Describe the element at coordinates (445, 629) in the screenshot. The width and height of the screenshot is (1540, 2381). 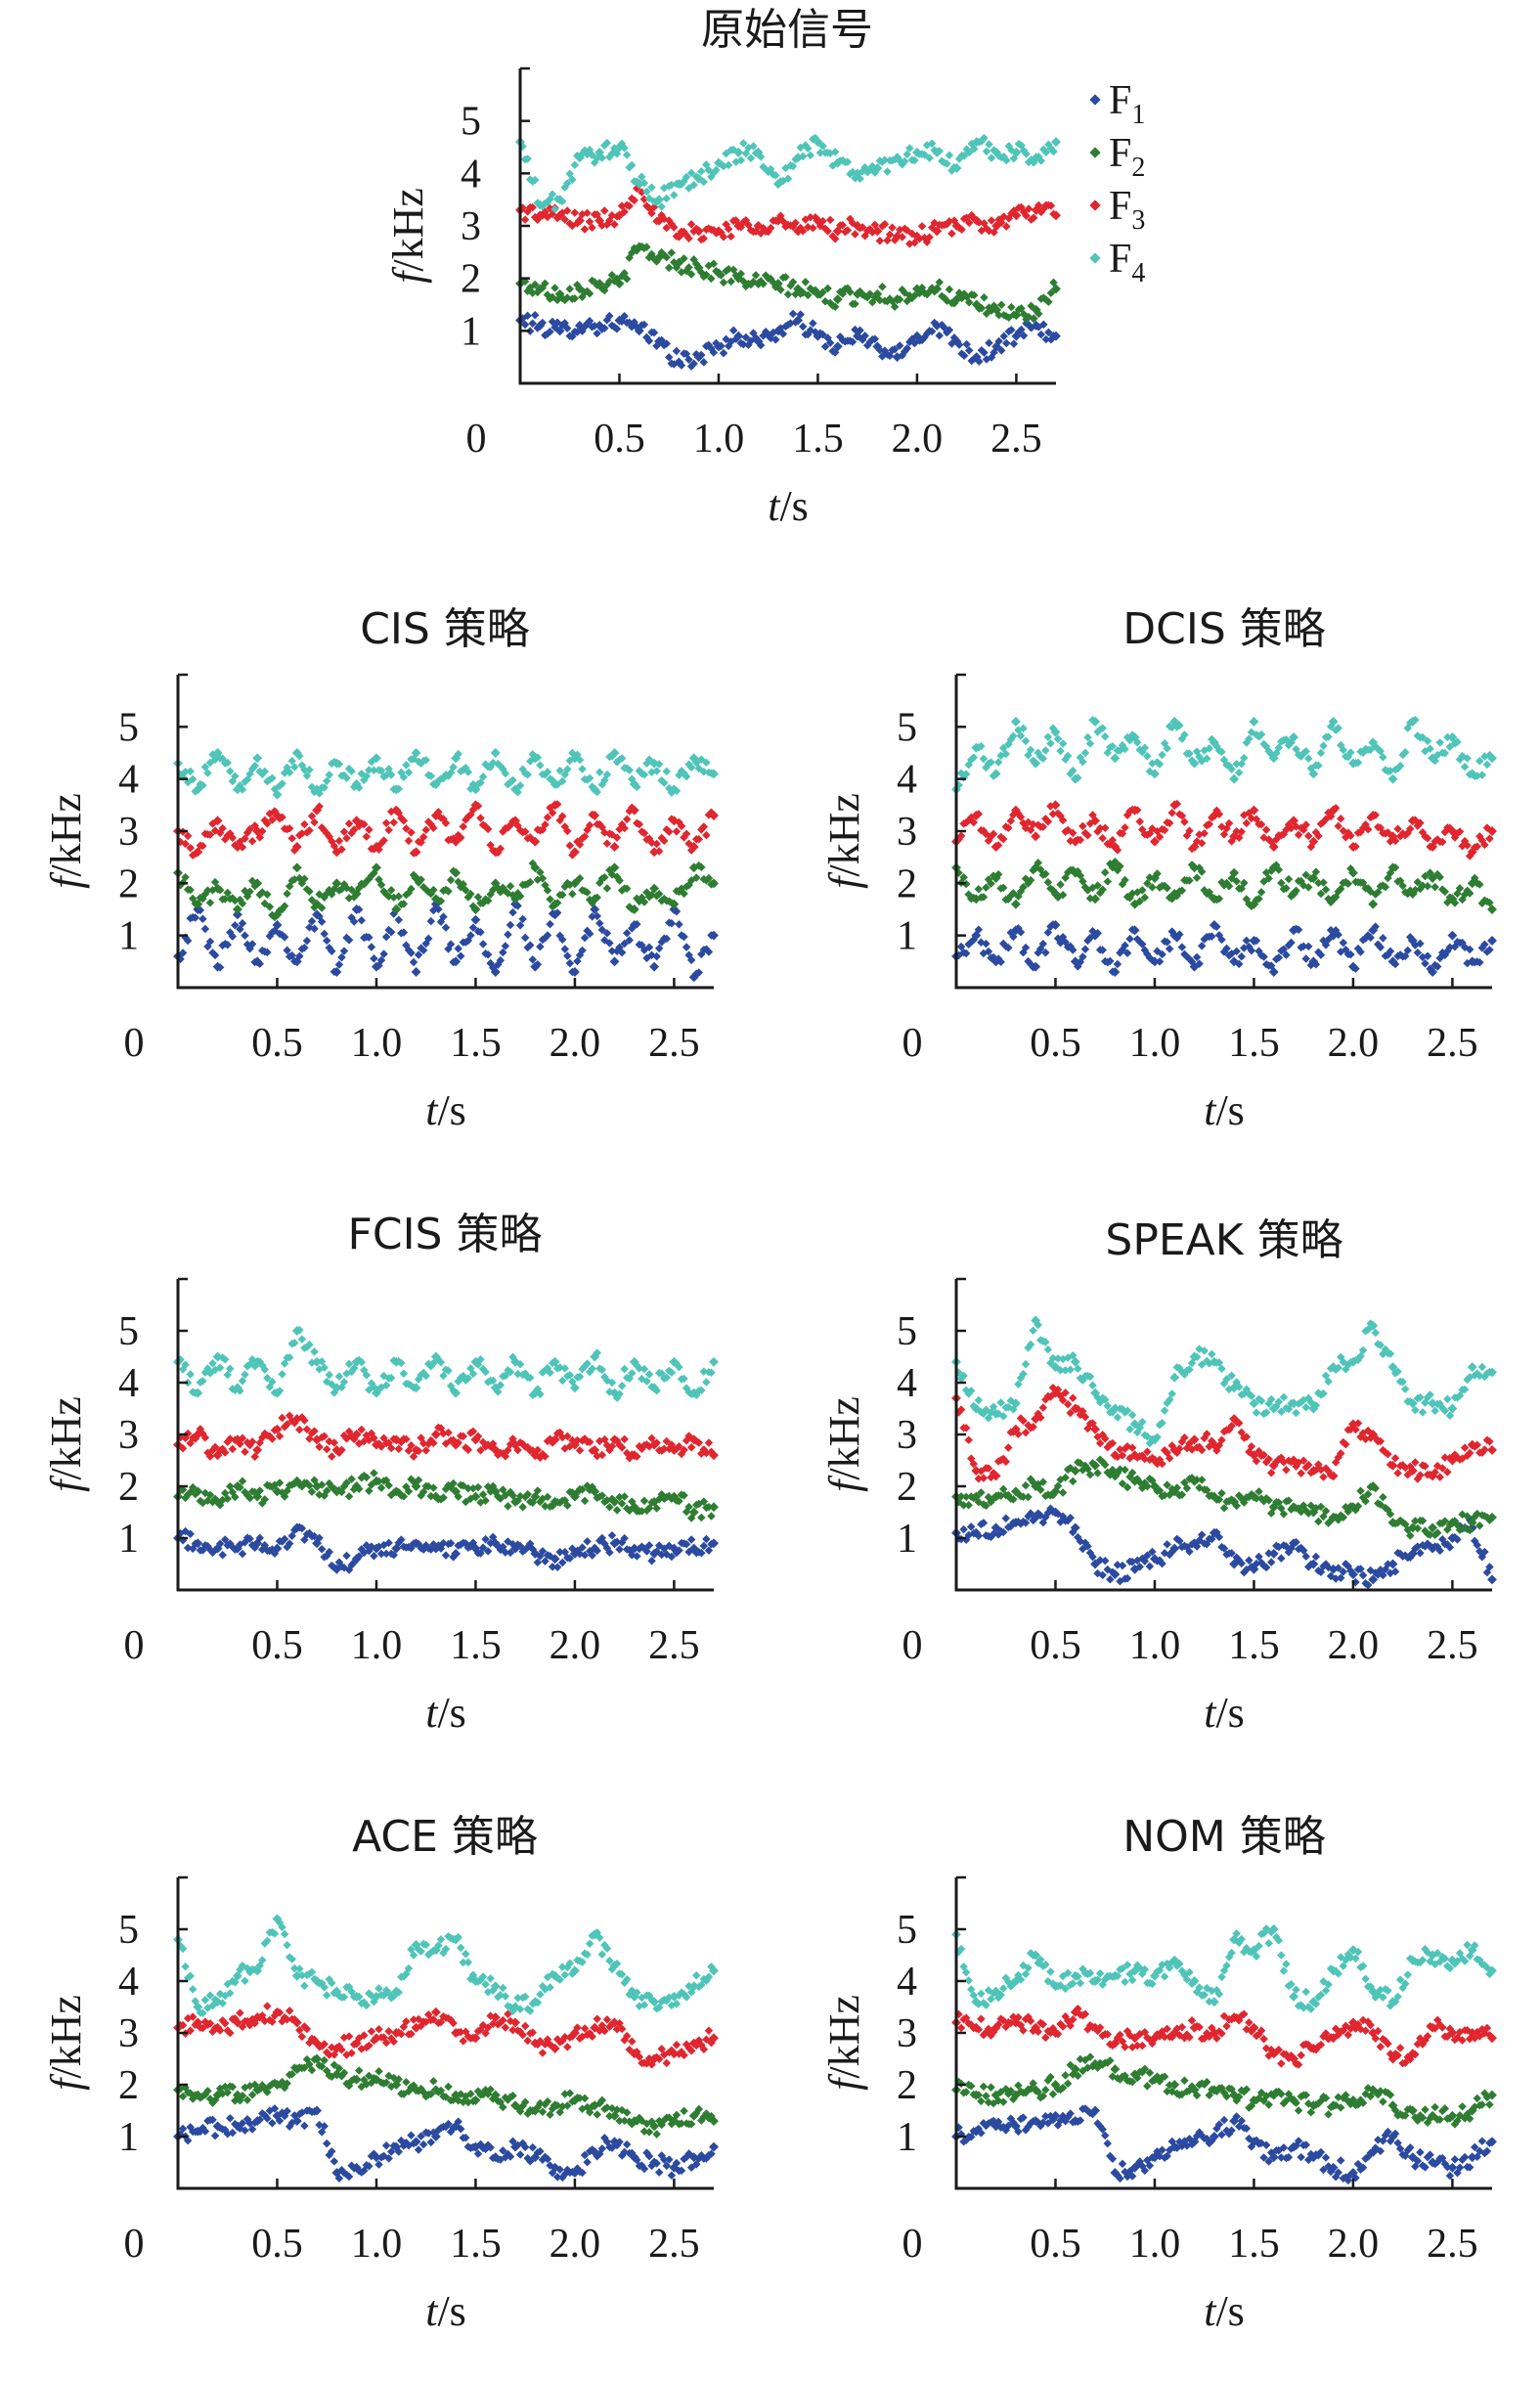
I see `panel-title: CIS 策略` at that location.